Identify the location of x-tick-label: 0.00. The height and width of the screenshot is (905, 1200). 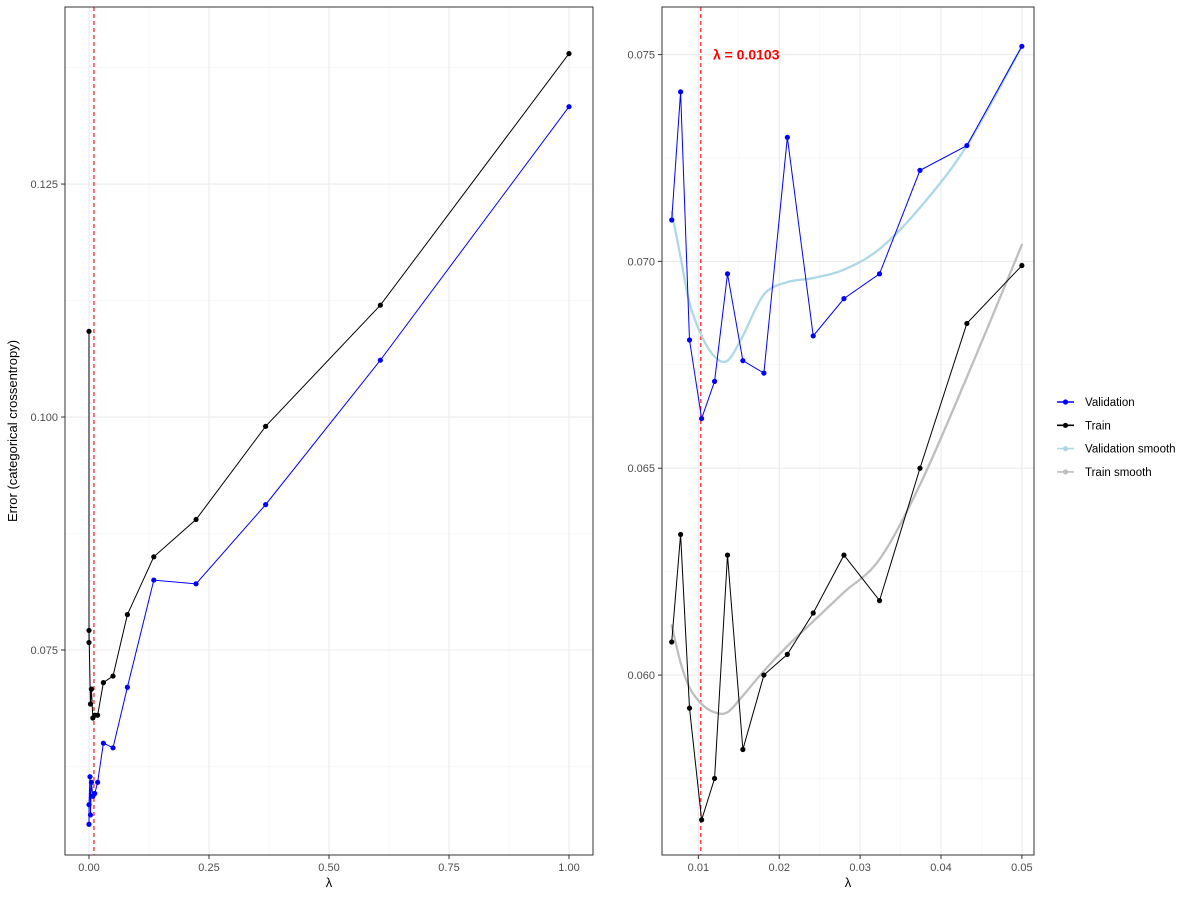
(88, 868).